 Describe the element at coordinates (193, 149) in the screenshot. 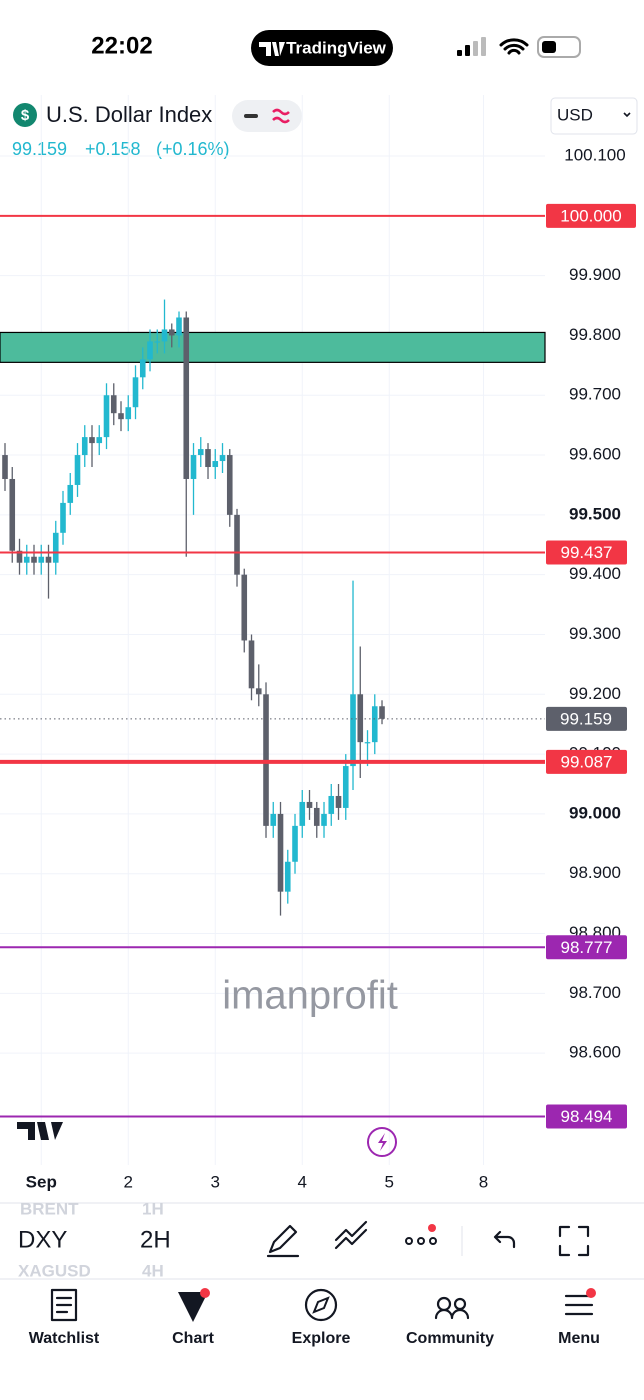

I see `header-change-pct: (+0.16%)` at that location.